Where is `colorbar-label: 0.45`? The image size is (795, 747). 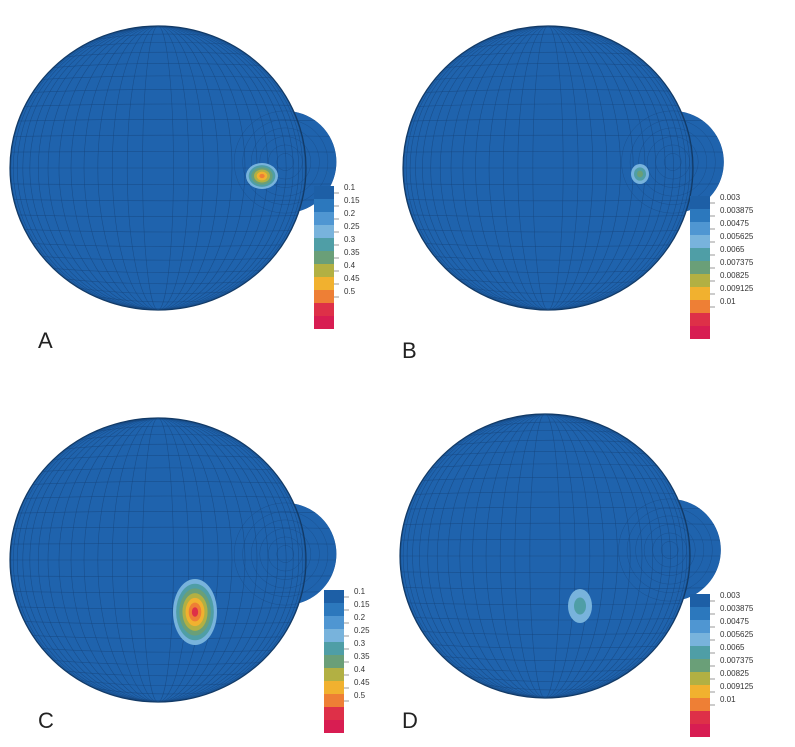
colorbar-label: 0.45 is located at coordinates (352, 278).